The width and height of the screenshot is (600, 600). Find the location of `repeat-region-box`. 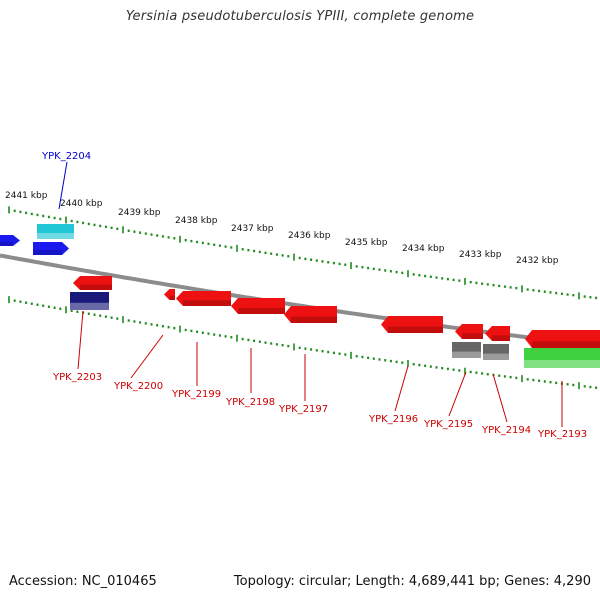

repeat-region-box is located at coordinates (89, 301).